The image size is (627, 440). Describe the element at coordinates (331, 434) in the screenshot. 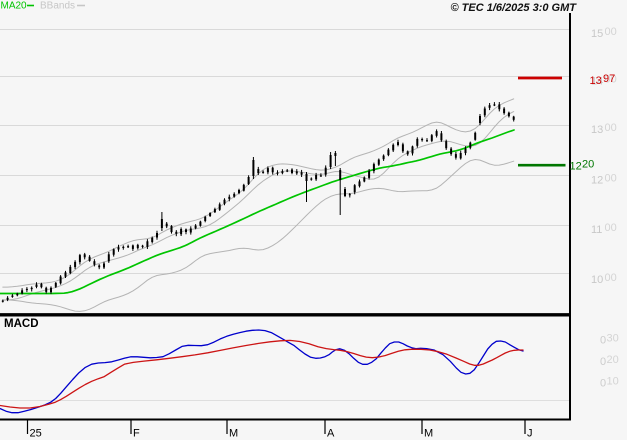

I see `svg-text: A` at that location.